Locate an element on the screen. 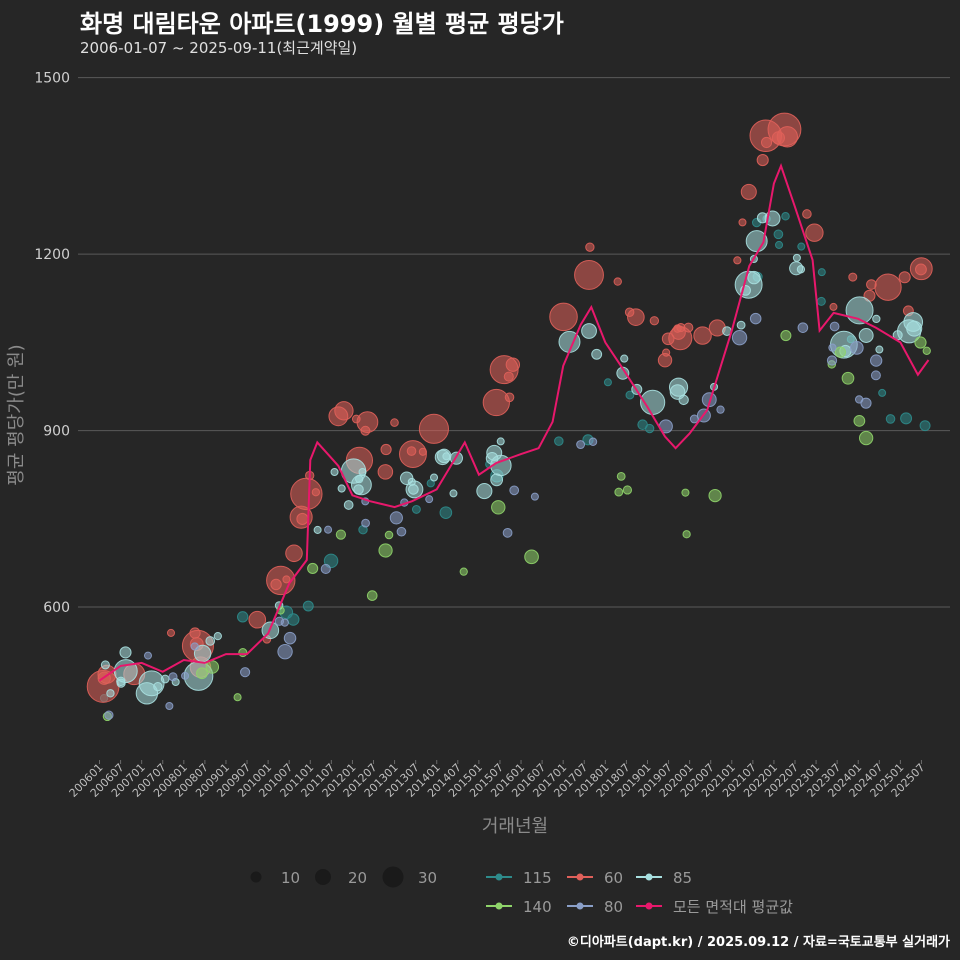 The width and height of the screenshot is (960, 960). series-legend: 115 60 85 140 80 모든 면적대 평균값 is located at coordinates (639, 892).